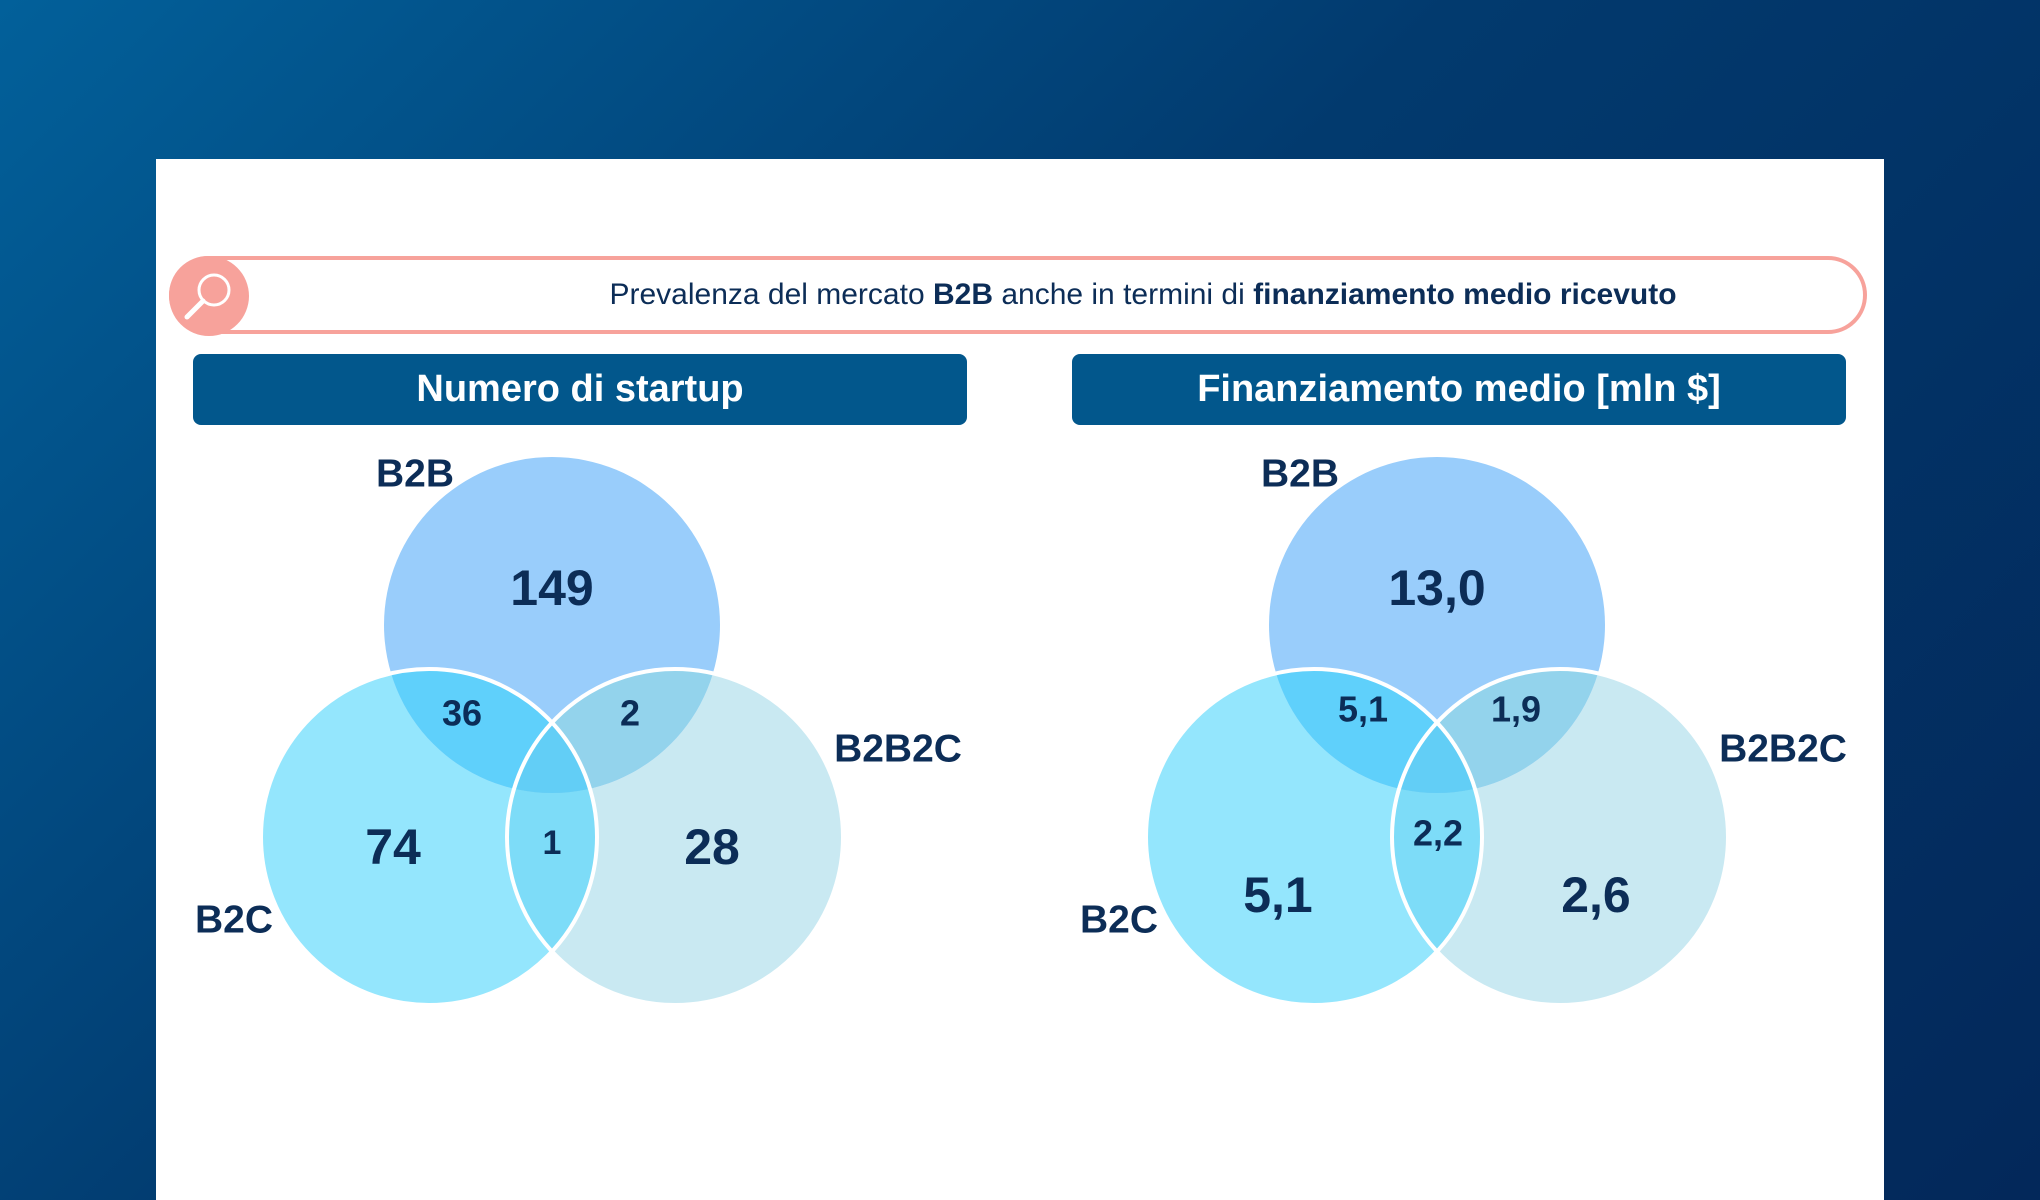 The height and width of the screenshot is (1200, 2040). Describe the element at coordinates (462, 713) in the screenshot. I see `value-b2b-b2c: 36` at that location.